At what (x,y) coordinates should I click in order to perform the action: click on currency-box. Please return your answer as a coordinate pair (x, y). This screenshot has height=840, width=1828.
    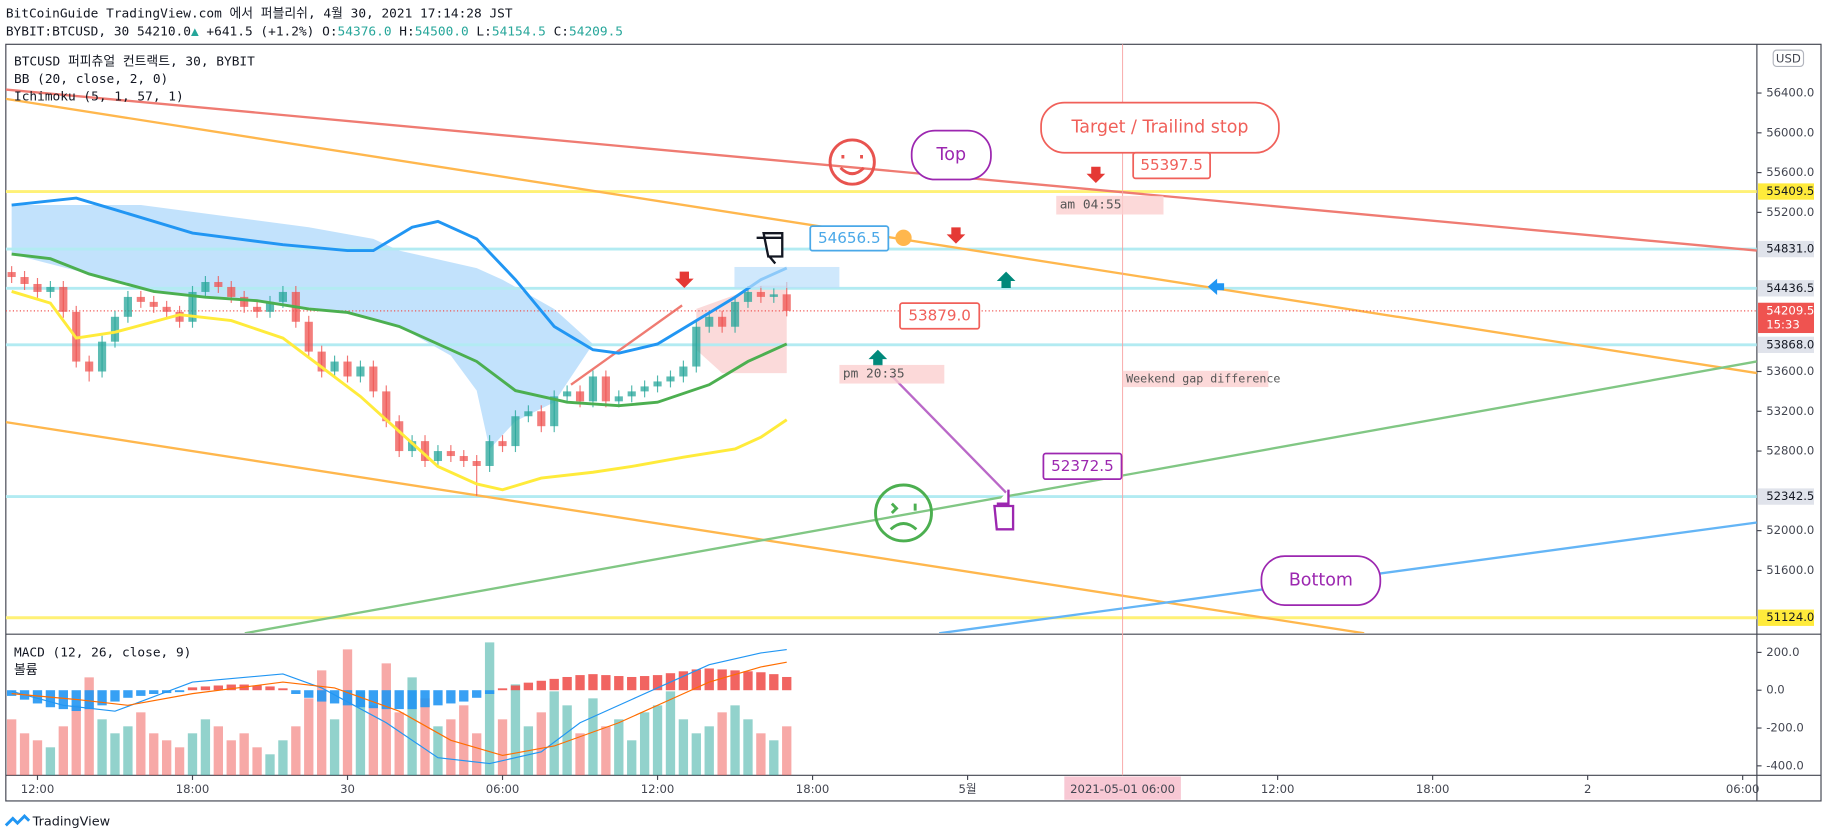
    Looking at the image, I should click on (1788, 58).